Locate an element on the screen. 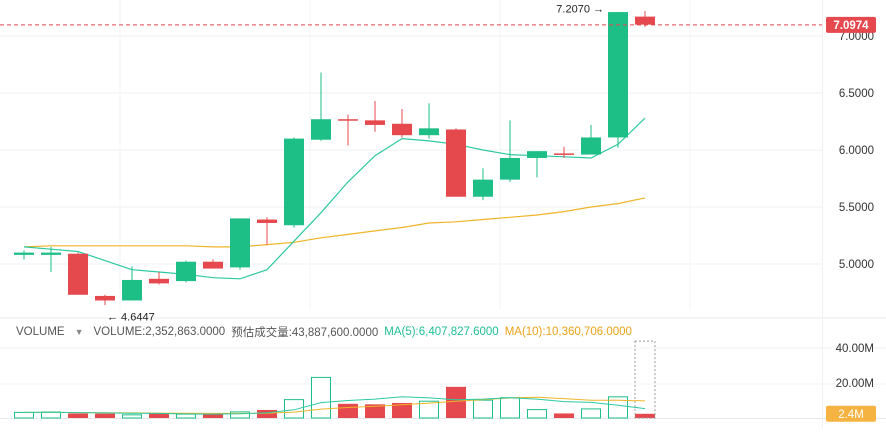 Image resolution: width=886 pixels, height=433 pixels. volume-ma10-line is located at coordinates (335, 405).